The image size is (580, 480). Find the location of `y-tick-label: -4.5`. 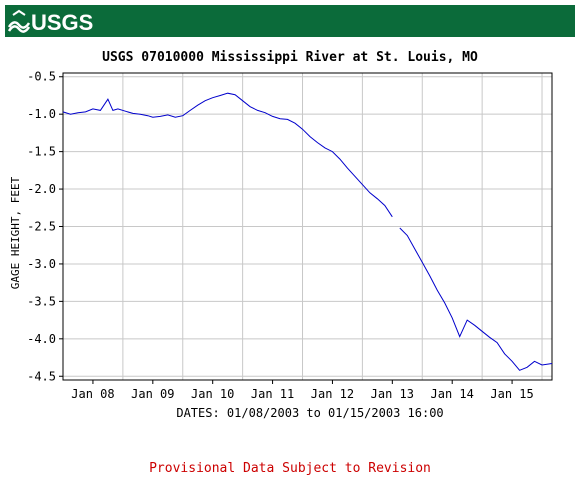

y-tick-label: -4.5 is located at coordinates (41, 376).